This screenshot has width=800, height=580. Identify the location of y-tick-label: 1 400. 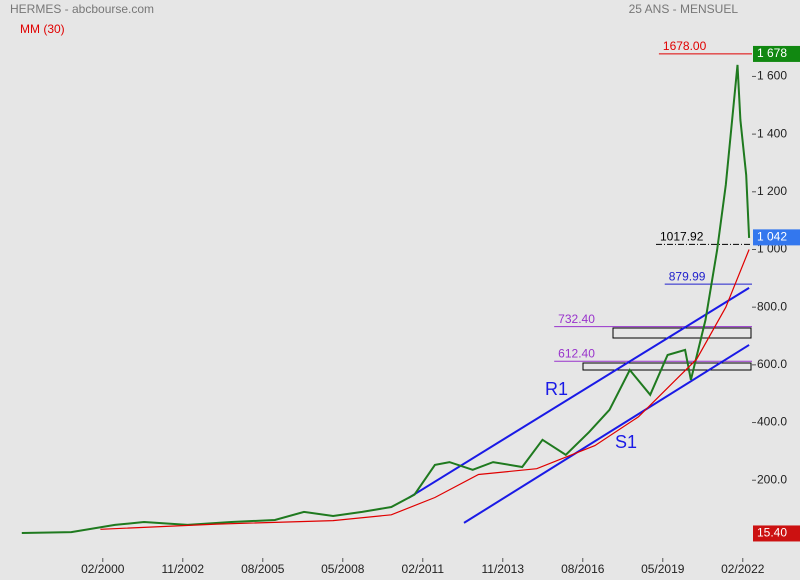
(772, 133).